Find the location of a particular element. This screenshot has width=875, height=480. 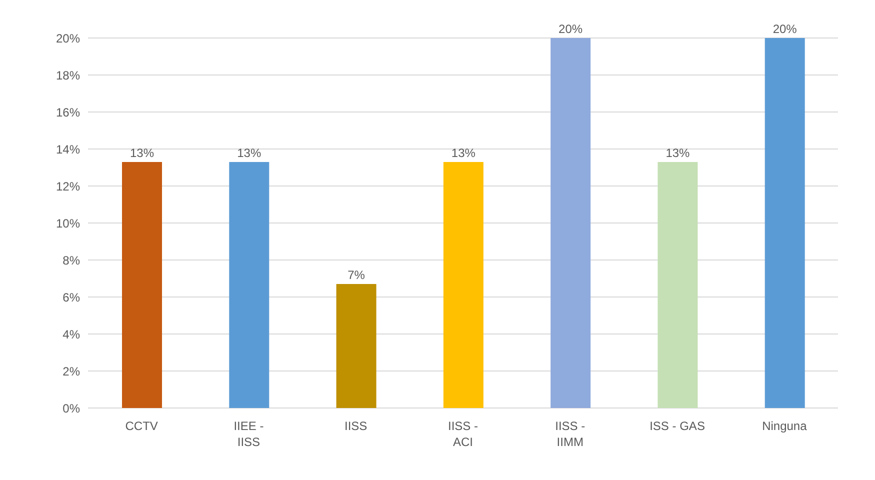

y-tick-label: 12% is located at coordinates (68, 186).